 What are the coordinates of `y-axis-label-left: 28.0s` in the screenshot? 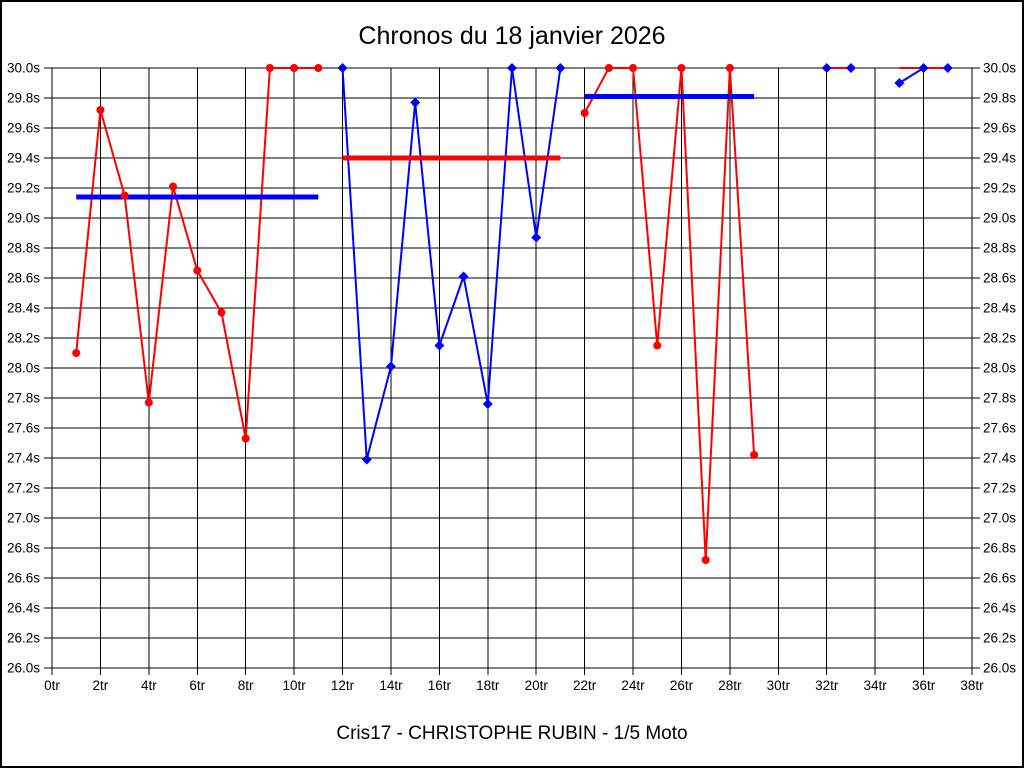 It's located at (23, 368).